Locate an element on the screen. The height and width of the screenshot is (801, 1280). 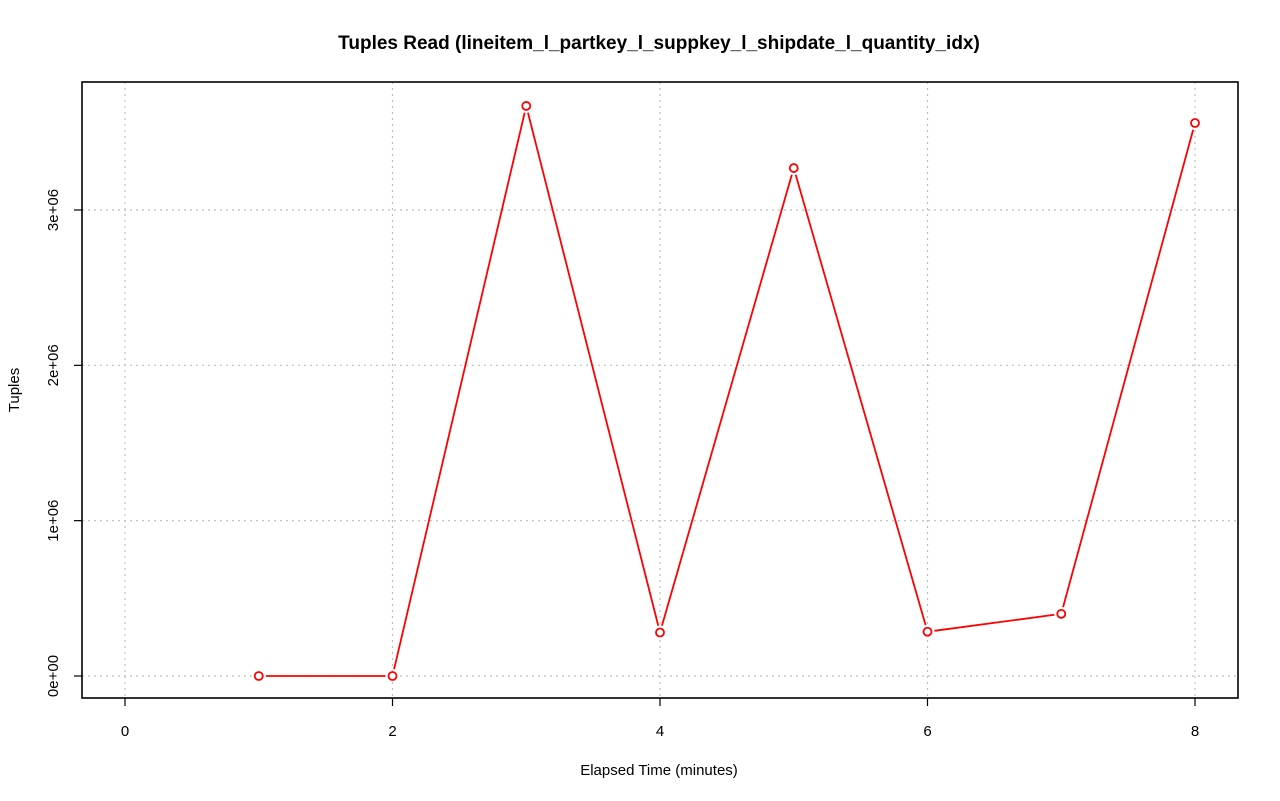
x-tick-label: 0 is located at coordinates (125, 731).